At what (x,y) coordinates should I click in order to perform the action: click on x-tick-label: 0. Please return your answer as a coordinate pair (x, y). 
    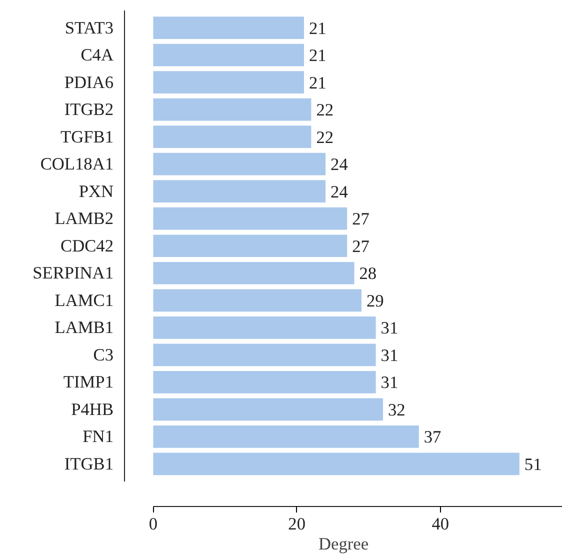
    Looking at the image, I should click on (153, 524).